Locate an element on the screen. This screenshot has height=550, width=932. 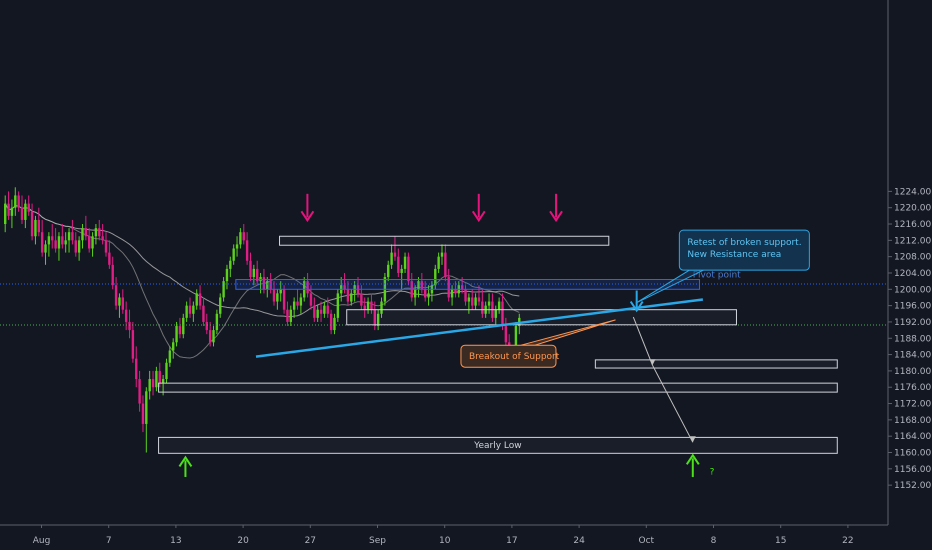
x-tick-label: 8 is located at coordinates (714, 541).